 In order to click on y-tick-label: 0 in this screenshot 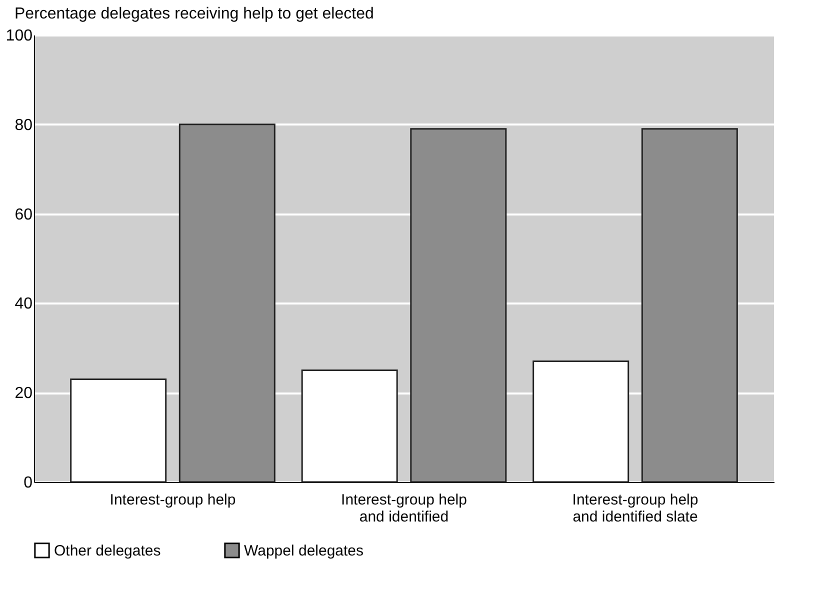, I will do `click(28, 483)`.